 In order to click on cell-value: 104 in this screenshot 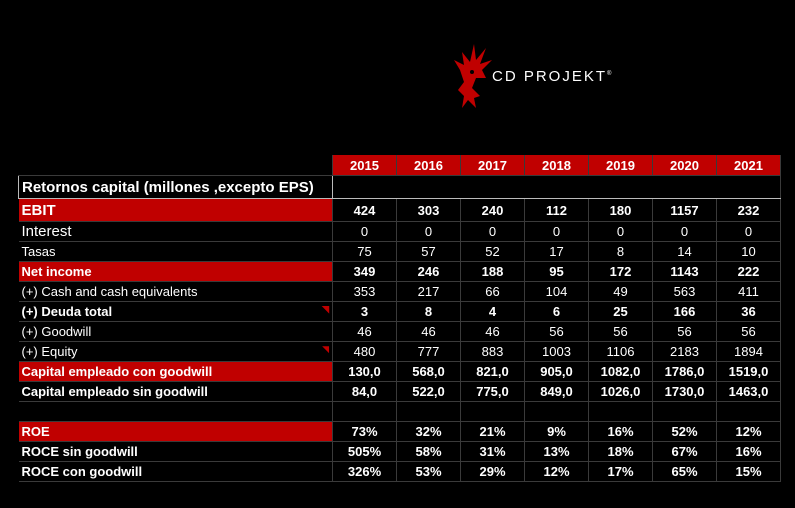, I will do `click(556, 291)`.